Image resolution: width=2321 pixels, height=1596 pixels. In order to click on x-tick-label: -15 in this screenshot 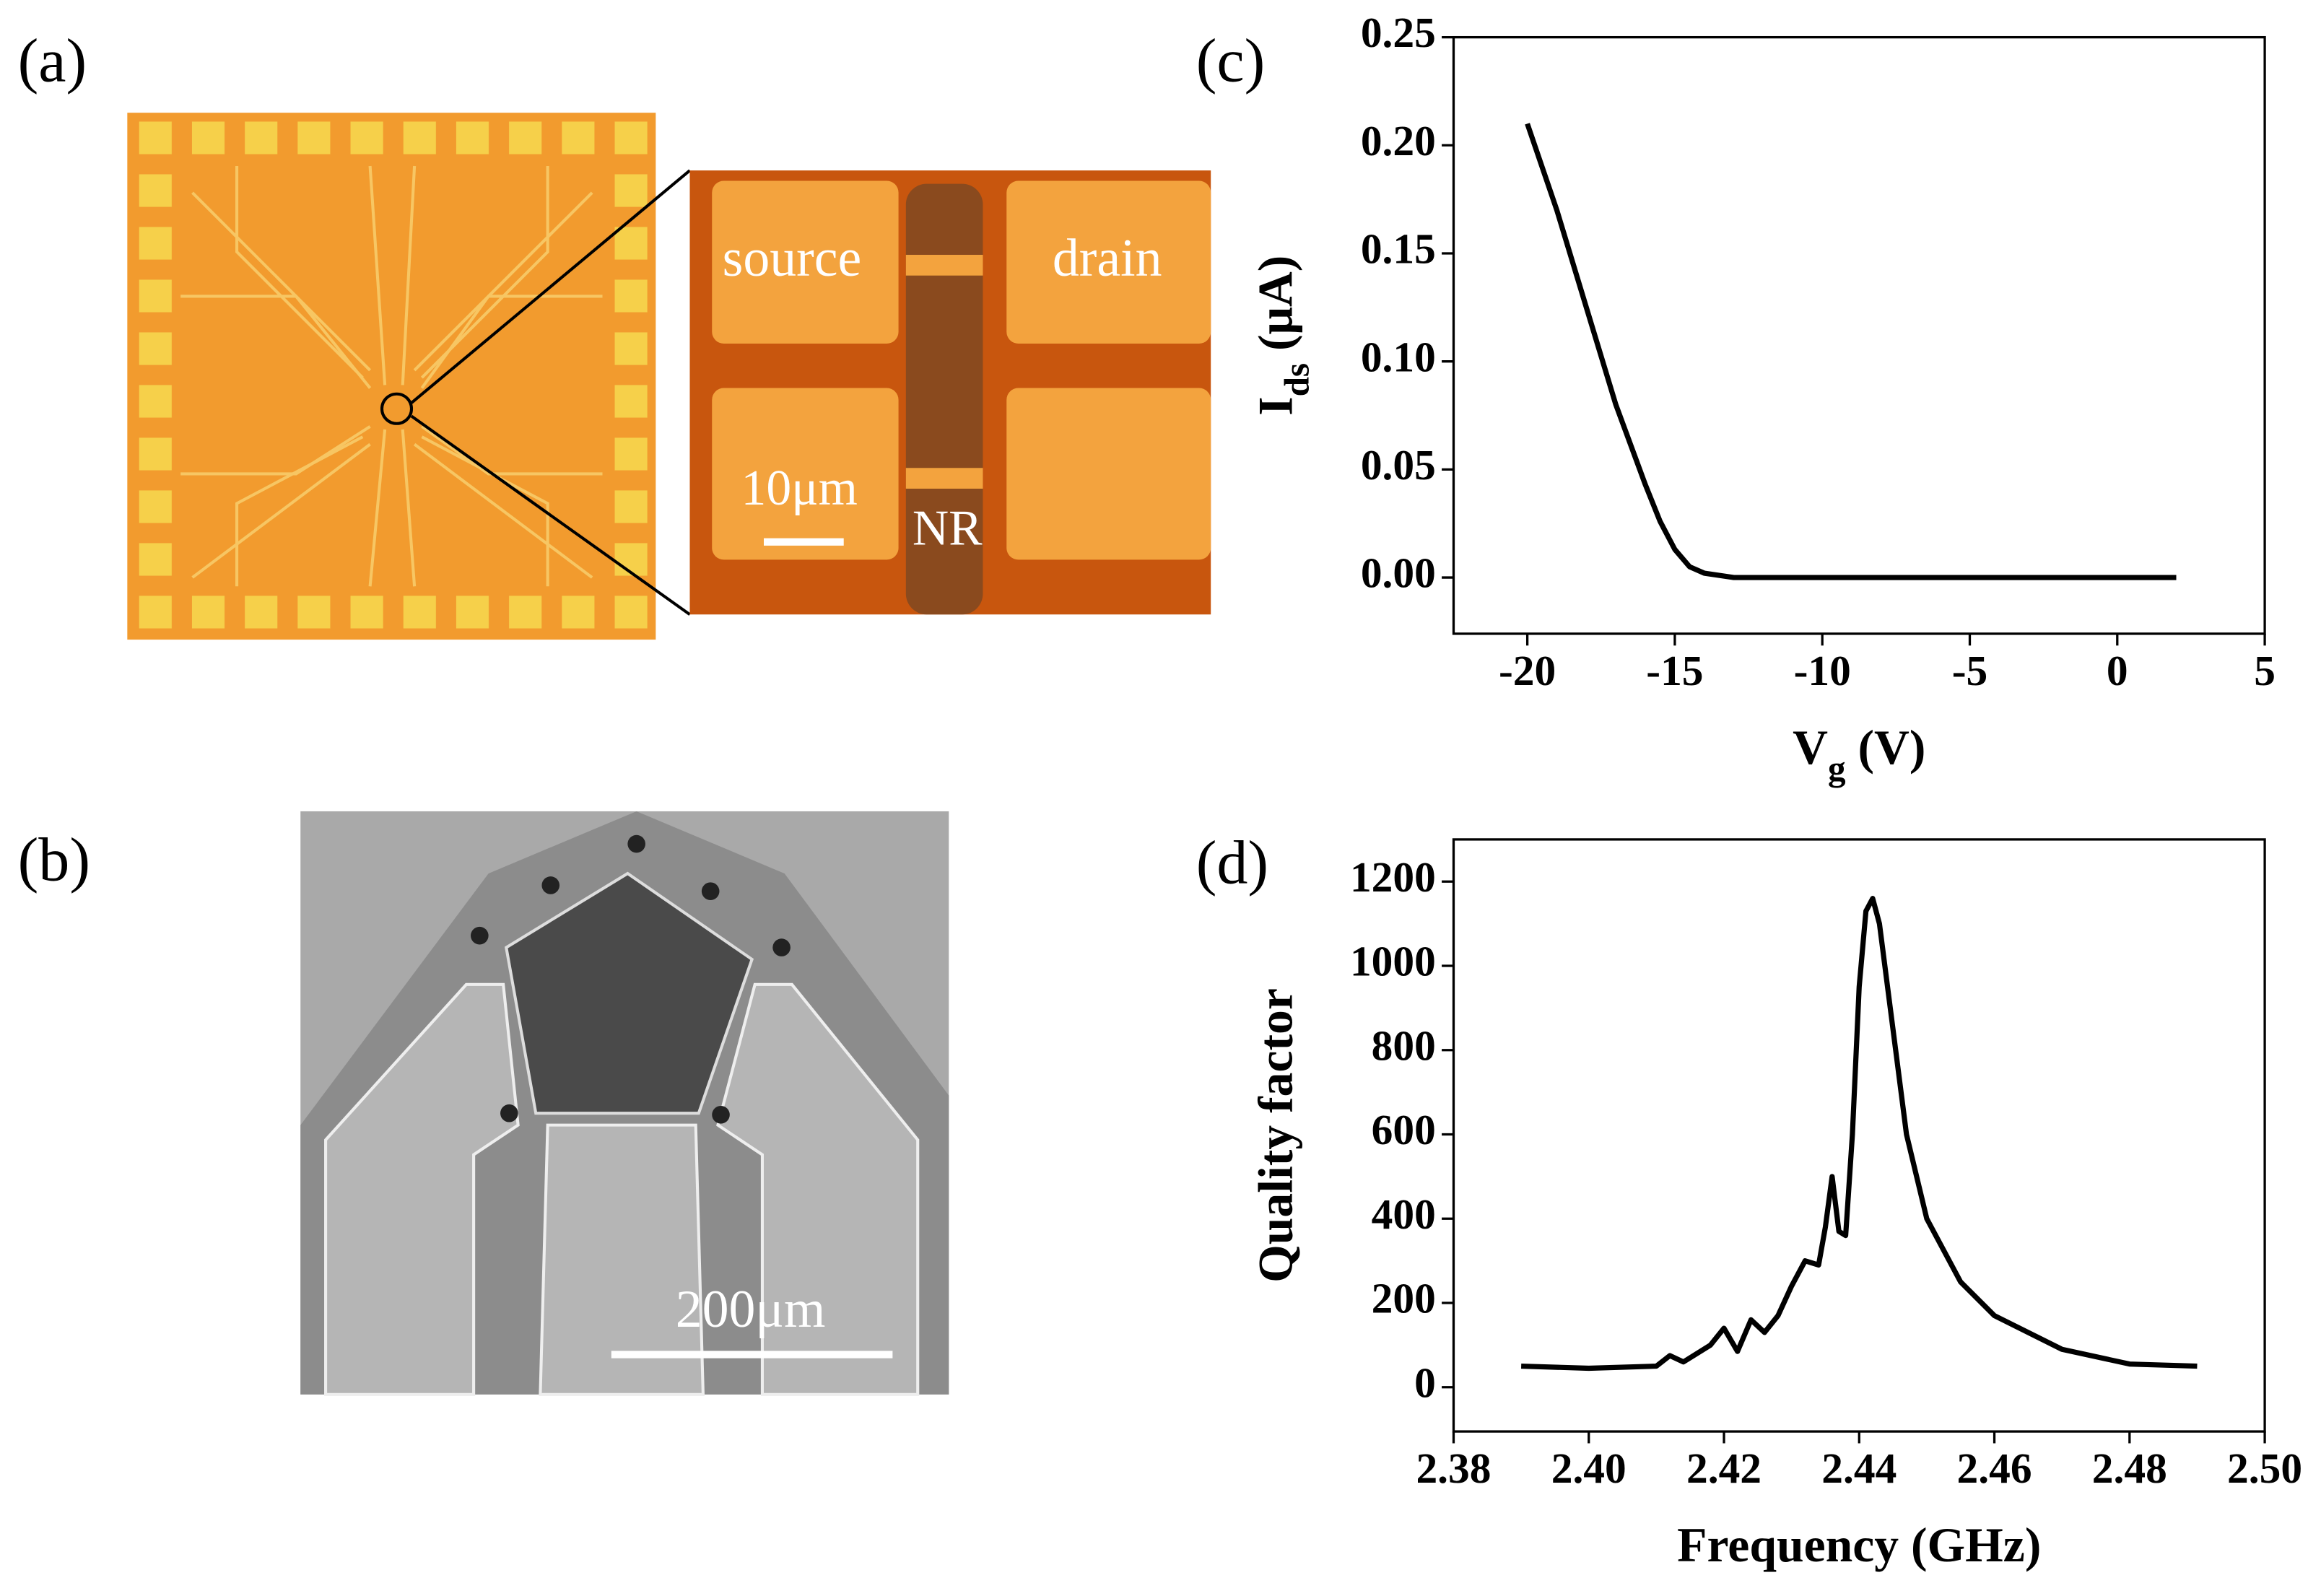, I will do `click(1674, 671)`.